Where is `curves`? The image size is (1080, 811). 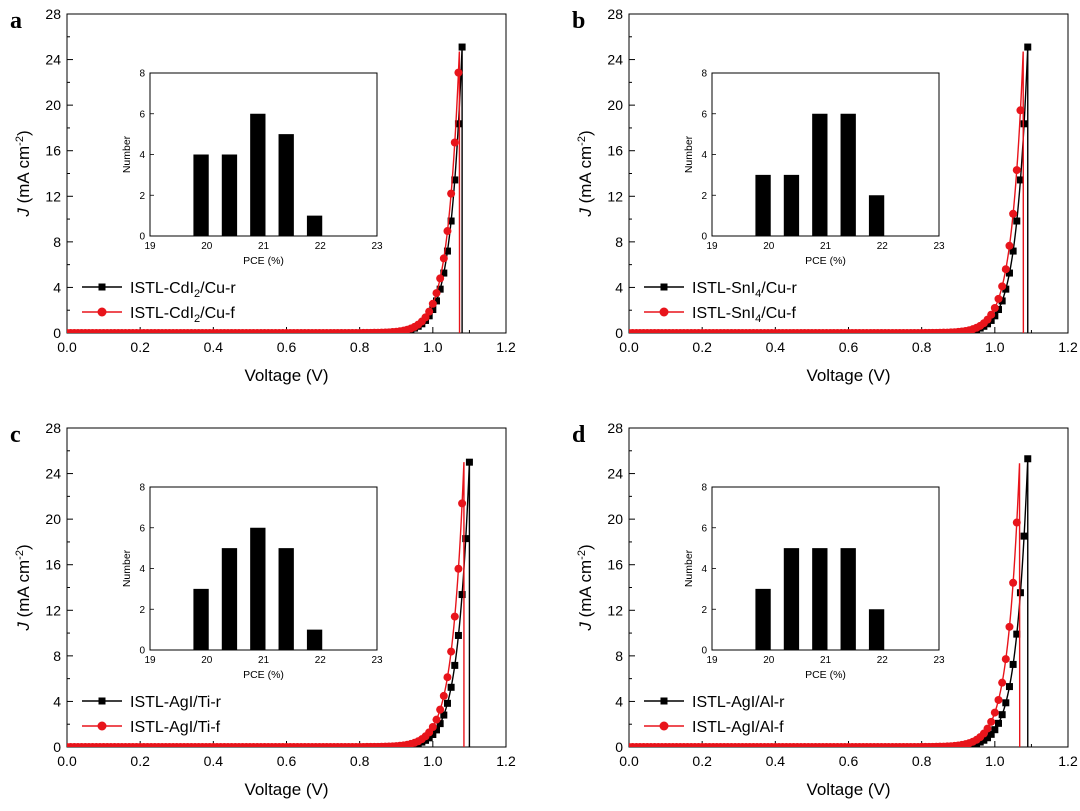
curves is located at coordinates (266, 188).